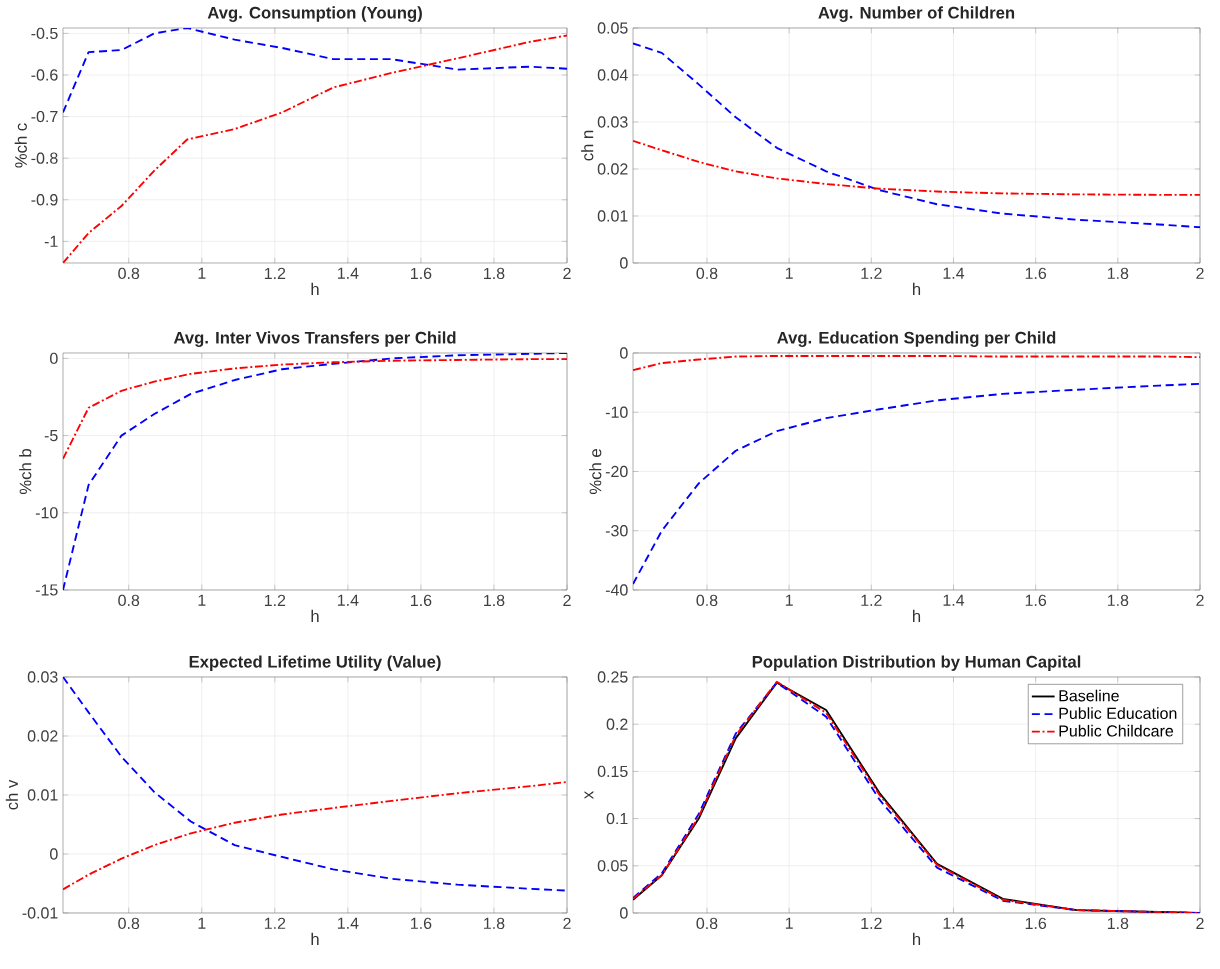 This screenshot has height=969, width=1220. I want to click on chart-title: Avg. Education Spending per Child, so click(916, 339).